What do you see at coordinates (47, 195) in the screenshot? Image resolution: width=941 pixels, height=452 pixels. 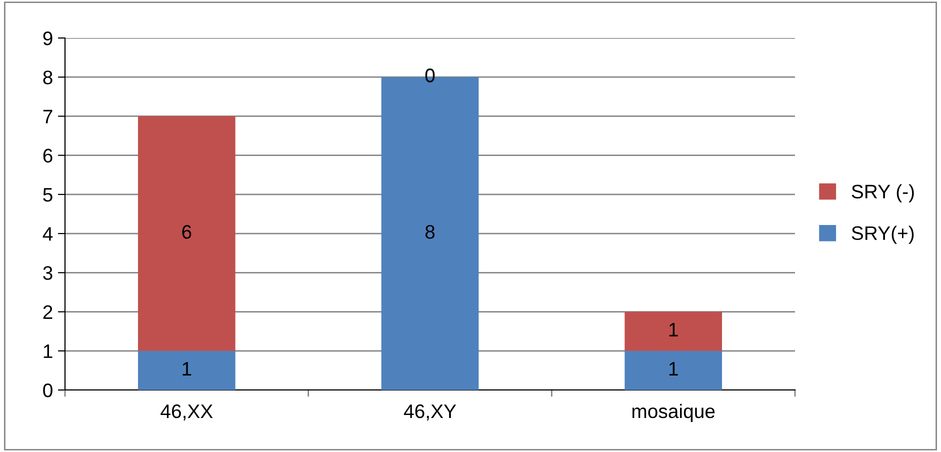 I see `y-tick-label: 5` at bounding box center [47, 195].